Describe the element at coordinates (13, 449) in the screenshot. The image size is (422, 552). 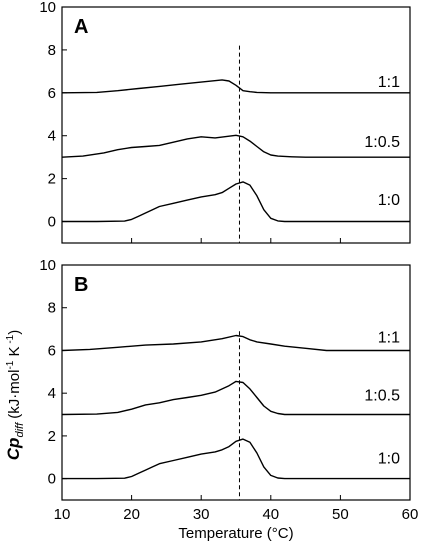
I see `y-axis-main: Cp` at that location.